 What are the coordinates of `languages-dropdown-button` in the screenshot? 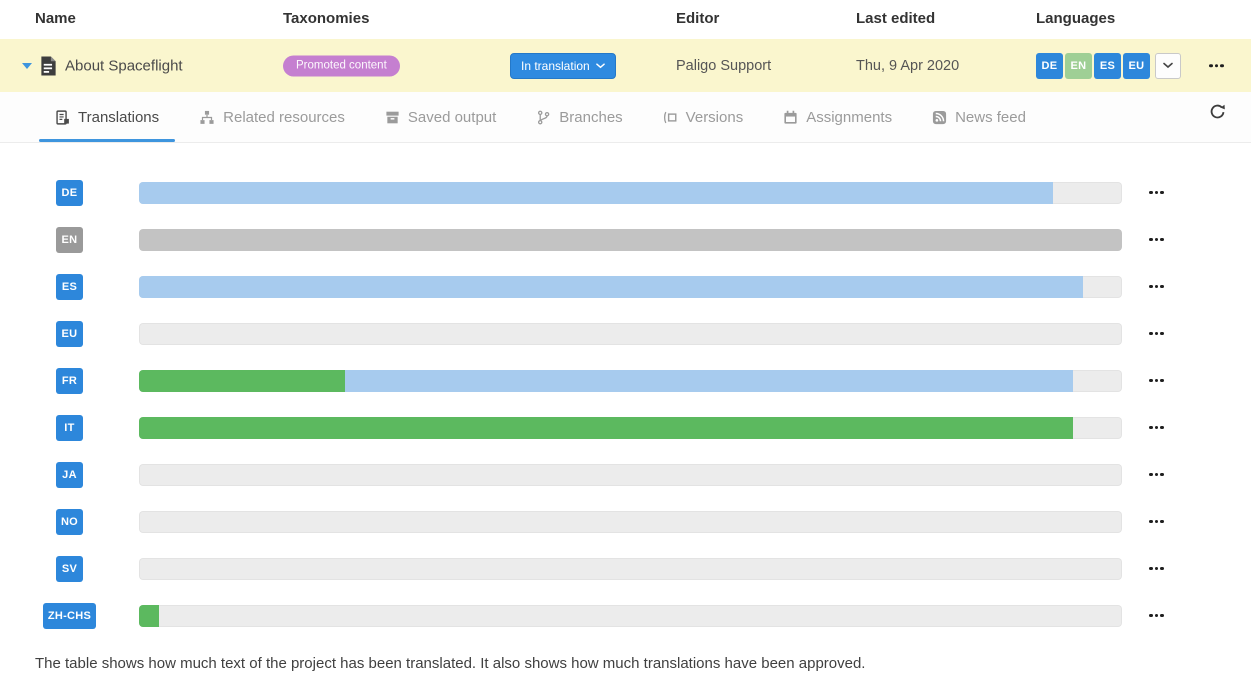 It's located at (1168, 65).